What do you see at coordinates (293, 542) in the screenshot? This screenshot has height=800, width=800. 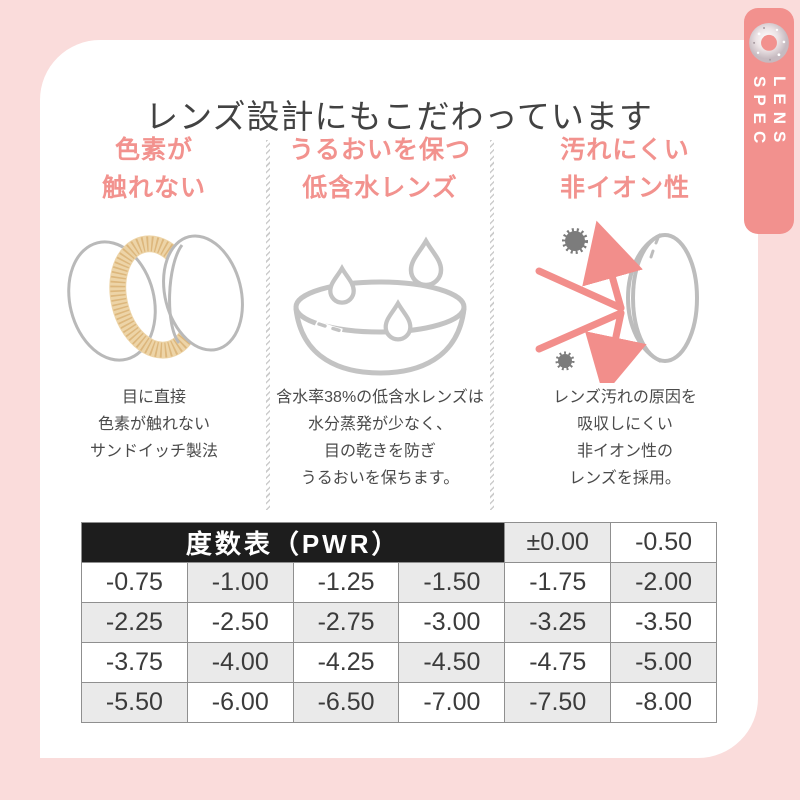 I see `power-table-title: 度数表（PWR）` at bounding box center [293, 542].